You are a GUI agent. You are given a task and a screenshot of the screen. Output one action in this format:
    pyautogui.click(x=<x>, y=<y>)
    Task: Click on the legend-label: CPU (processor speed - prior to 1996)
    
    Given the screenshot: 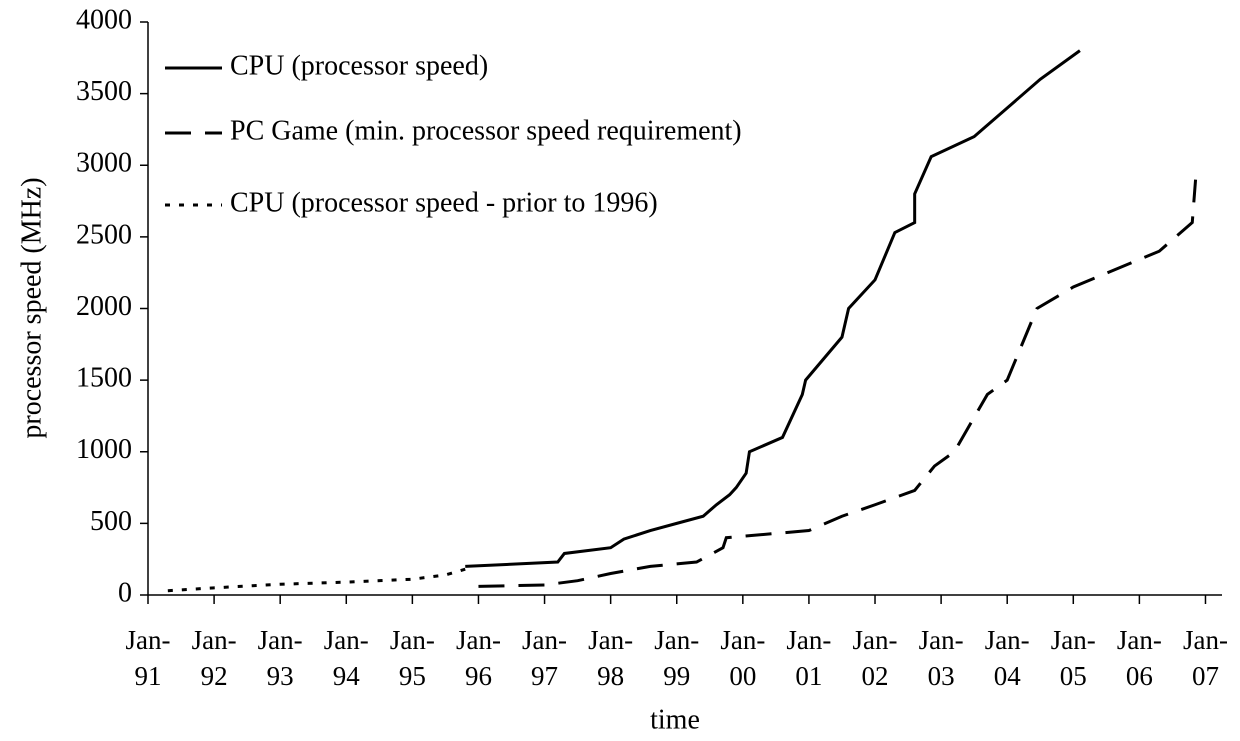 What is the action you would take?
    pyautogui.click(x=444, y=202)
    